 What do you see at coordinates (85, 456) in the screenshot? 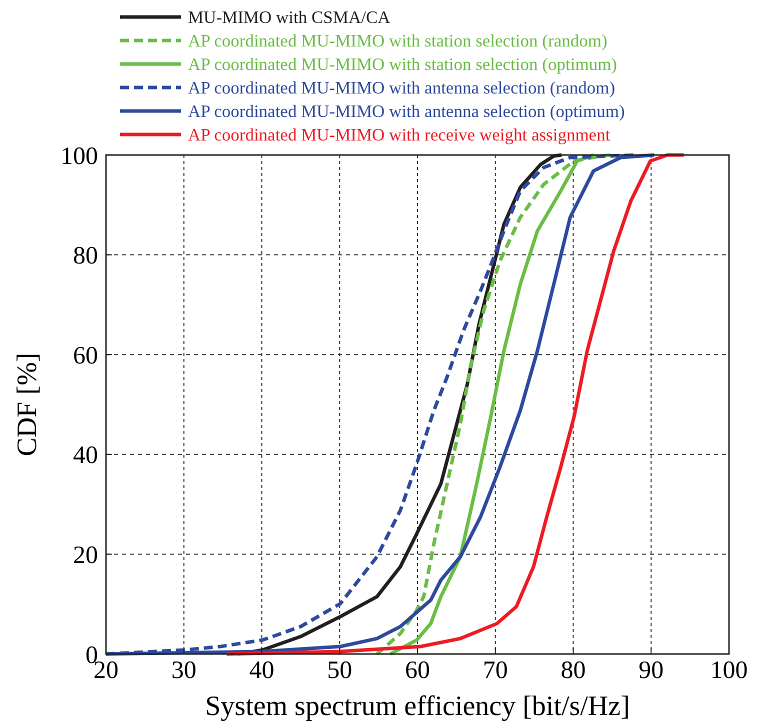
I see `y-tick-label: 40` at bounding box center [85, 456].